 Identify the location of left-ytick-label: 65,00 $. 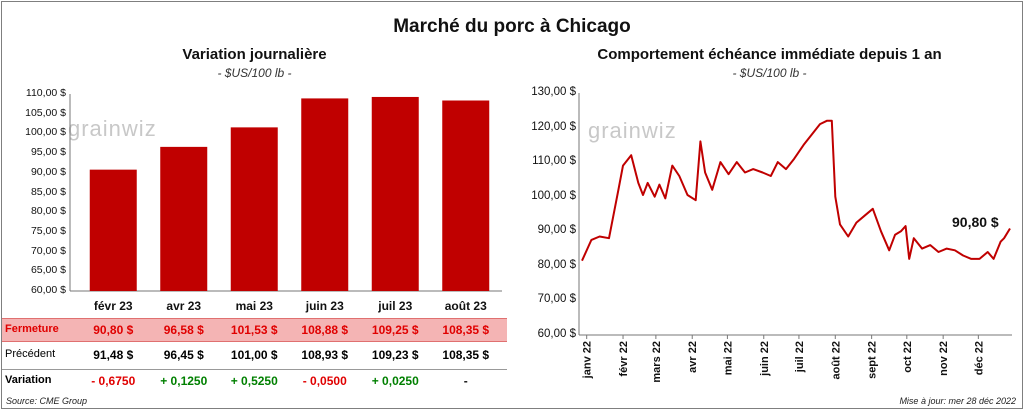
(48, 270).